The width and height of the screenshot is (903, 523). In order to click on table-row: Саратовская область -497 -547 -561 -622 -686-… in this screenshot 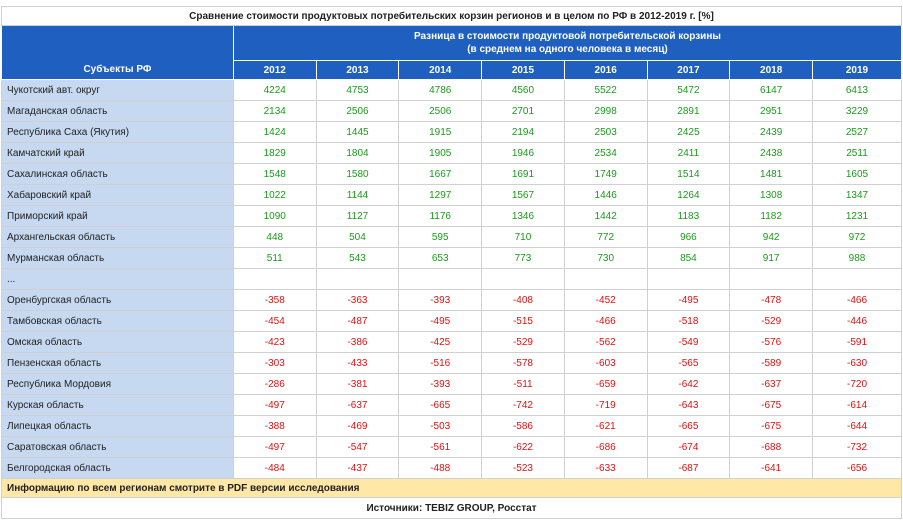, I will do `click(451, 447)`.